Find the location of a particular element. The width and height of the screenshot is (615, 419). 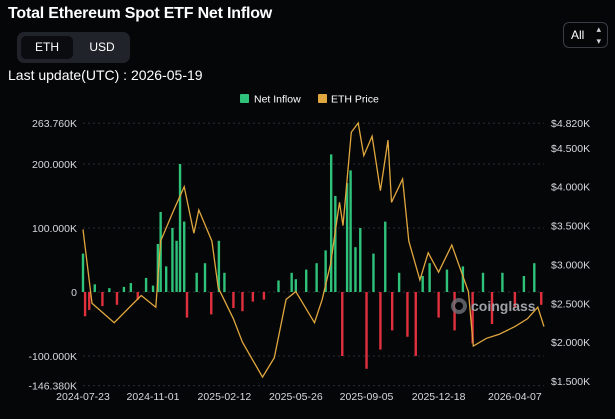

page-title: Total Ethereum Spot ETF Net Inflow is located at coordinates (140, 13).